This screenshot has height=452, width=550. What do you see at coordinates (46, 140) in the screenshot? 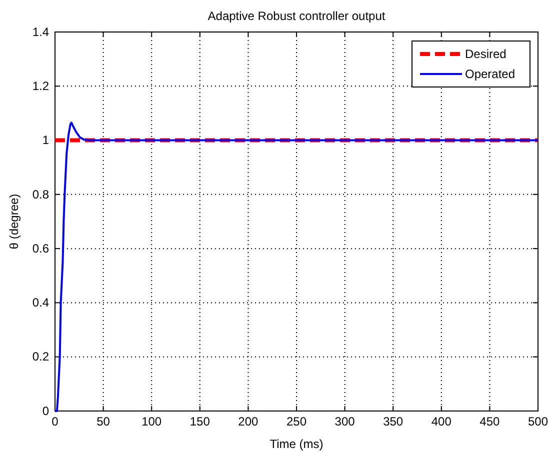
I see `y-tick-label: 1` at bounding box center [46, 140].